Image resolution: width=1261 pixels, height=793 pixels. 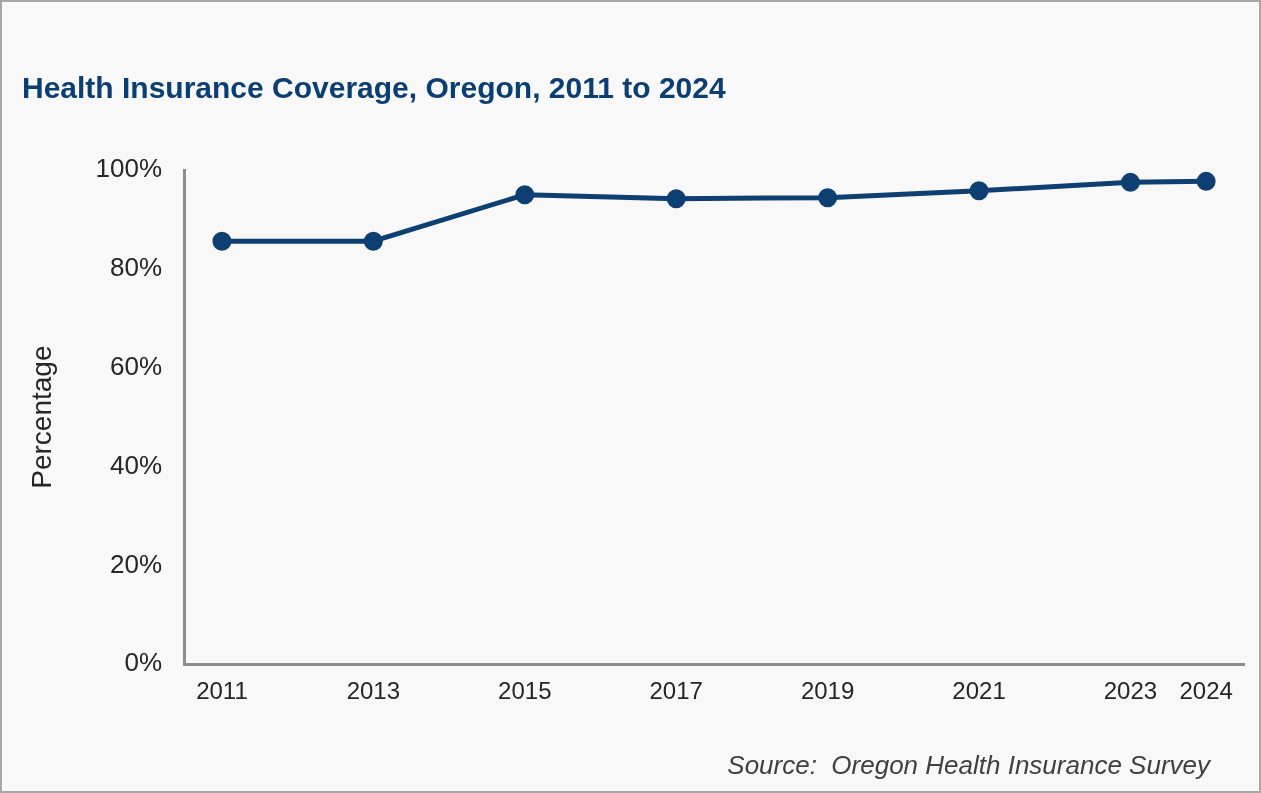 I want to click on x-tick-label: 2023, so click(x=1130, y=691).